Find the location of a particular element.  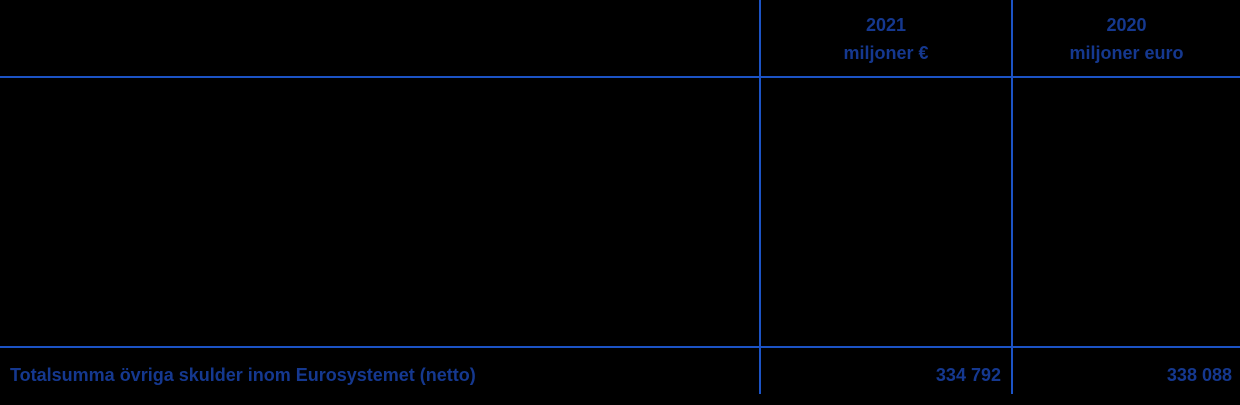

unit-label-2021: miljoner € is located at coordinates (886, 53).